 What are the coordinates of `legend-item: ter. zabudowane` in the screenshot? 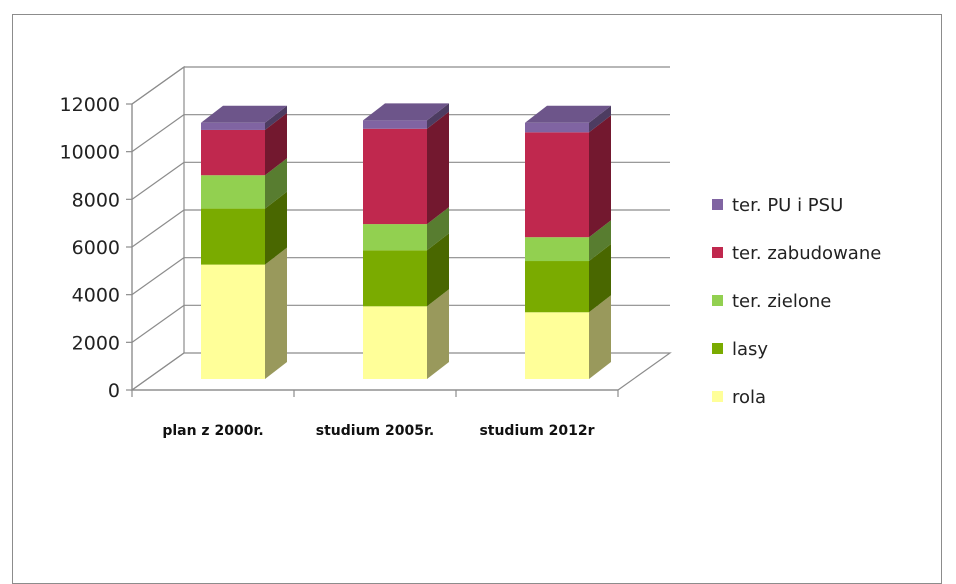 It's located at (796, 253).